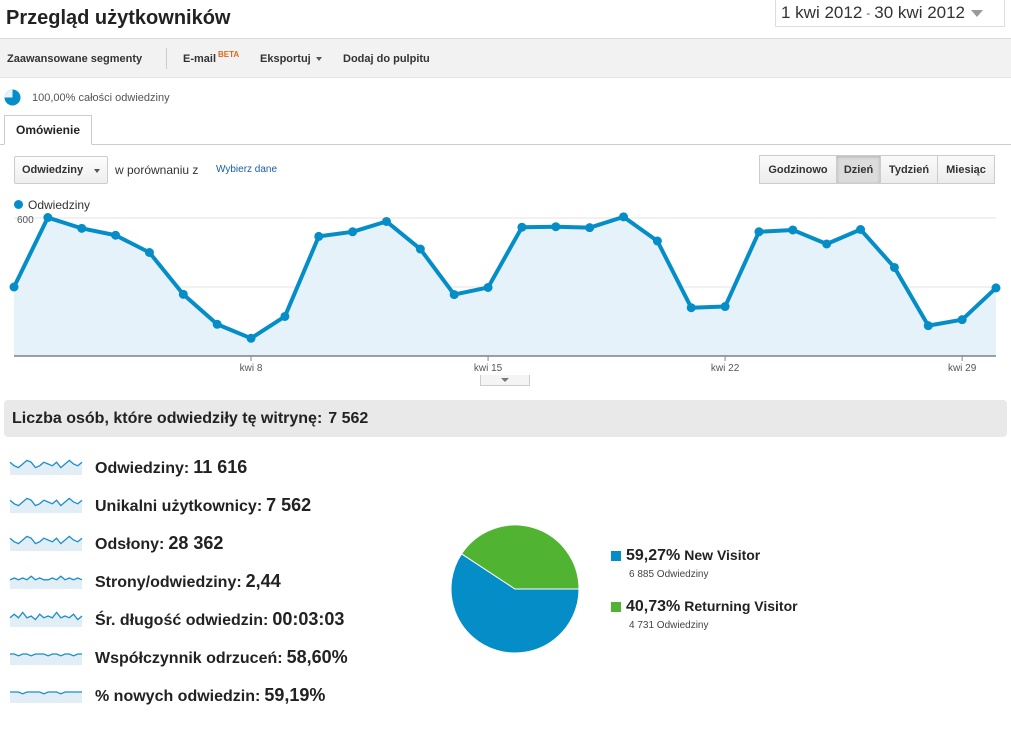 The height and width of the screenshot is (730, 1011). Describe the element at coordinates (179, 506) in the screenshot. I see `metric-name: Unikalni użytkownicy:` at that location.